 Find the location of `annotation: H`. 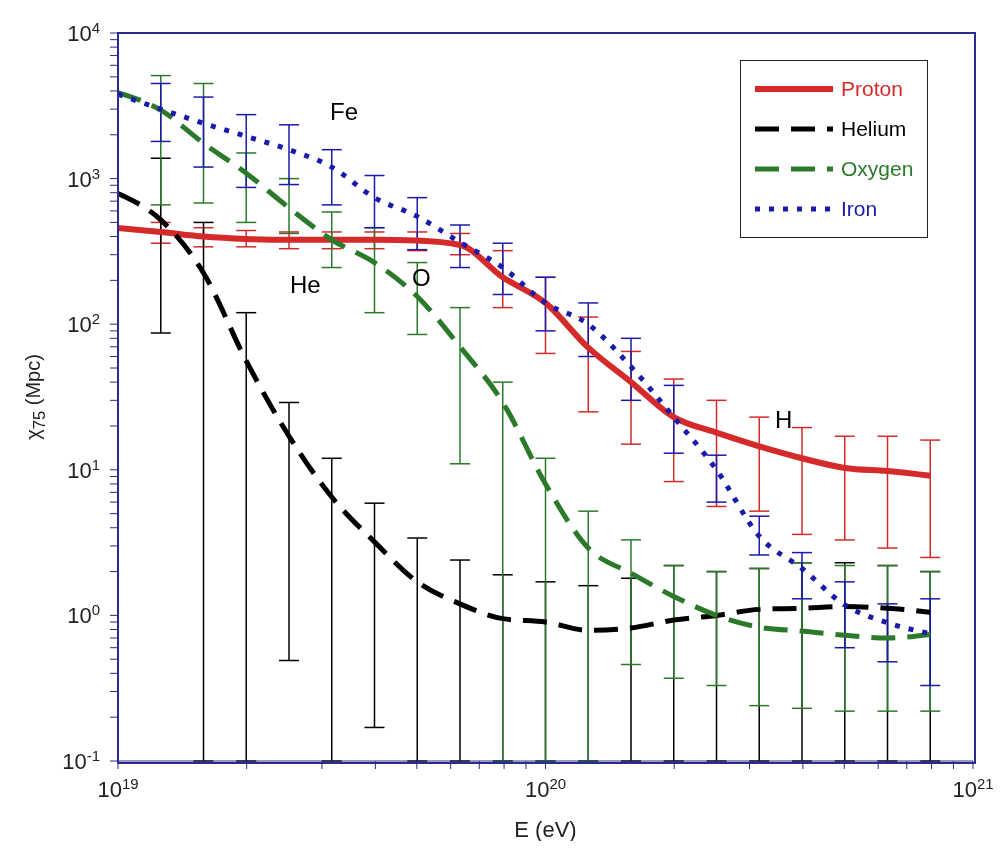

annotation: H is located at coordinates (784, 420).